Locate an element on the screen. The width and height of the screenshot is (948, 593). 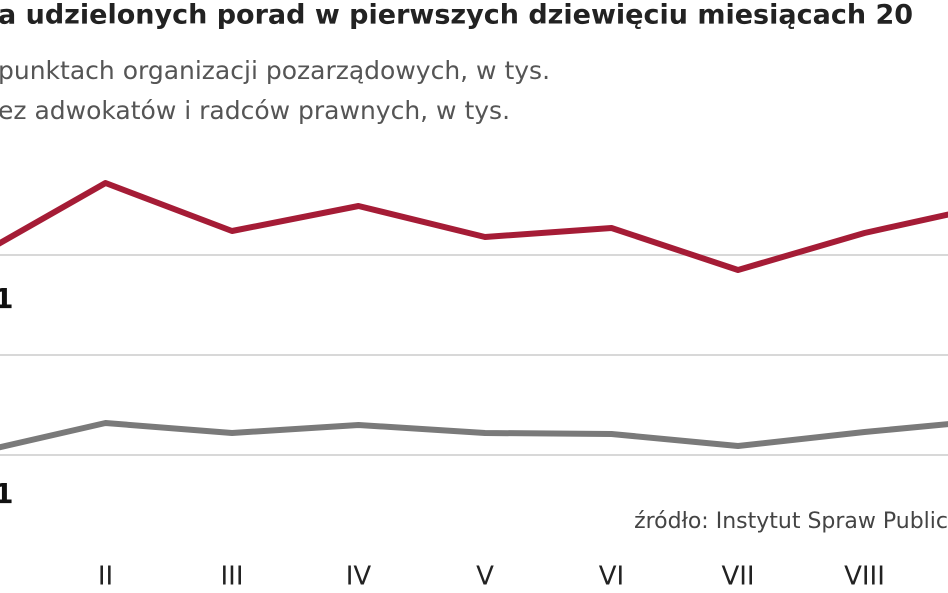
x-tick-label: VIII is located at coordinates (864, 577).